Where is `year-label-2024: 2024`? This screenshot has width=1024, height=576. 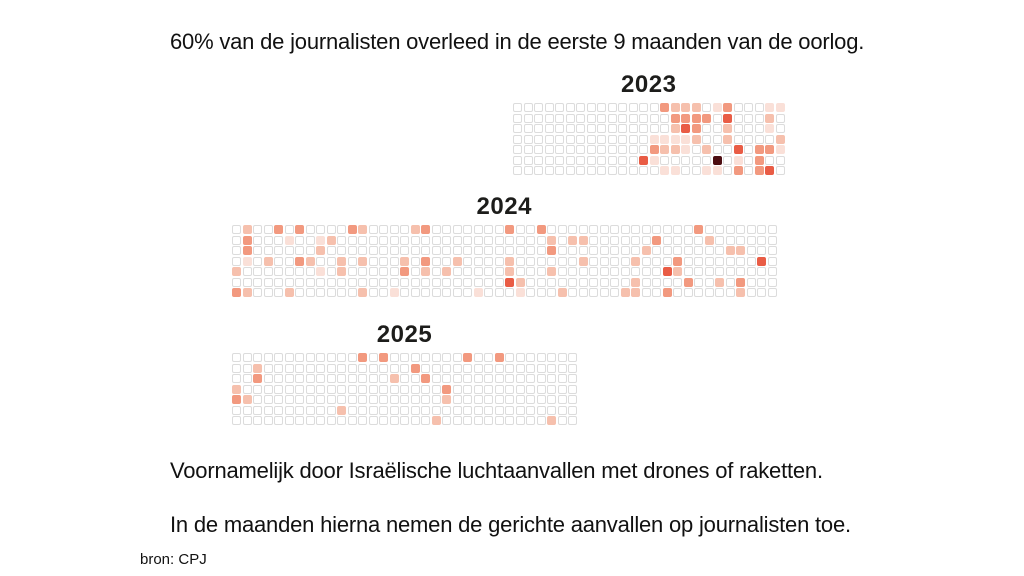 year-label-2024: 2024 is located at coordinates (504, 206).